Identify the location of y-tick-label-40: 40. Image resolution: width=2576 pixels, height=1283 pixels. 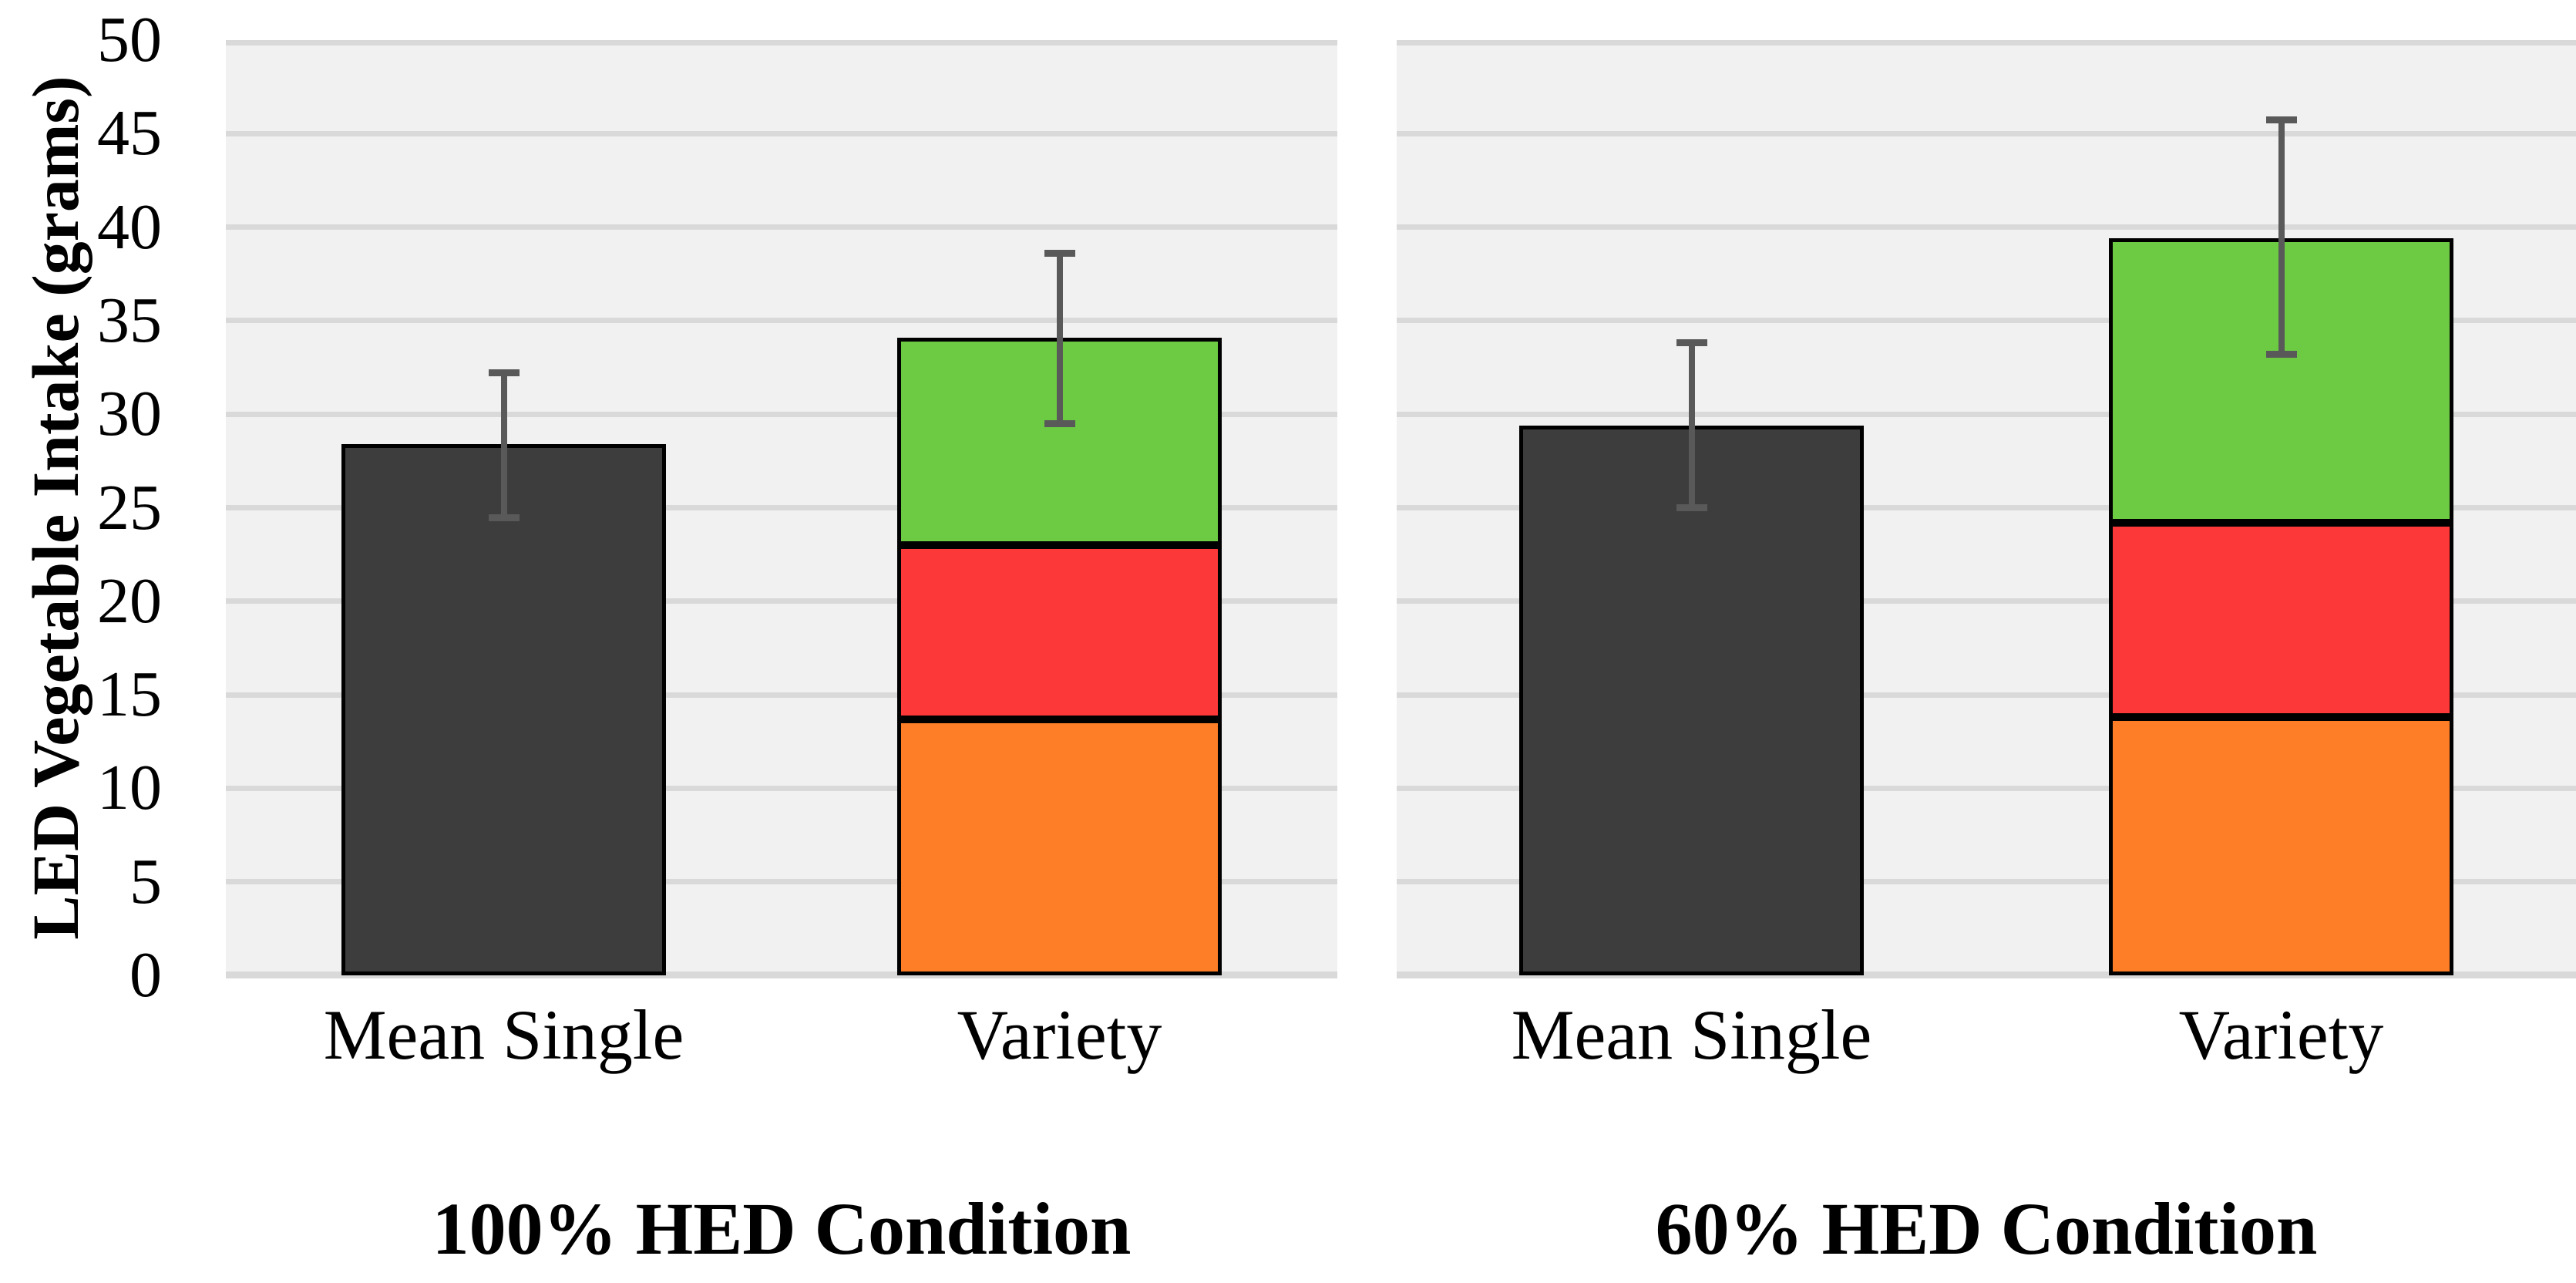
(129, 226).